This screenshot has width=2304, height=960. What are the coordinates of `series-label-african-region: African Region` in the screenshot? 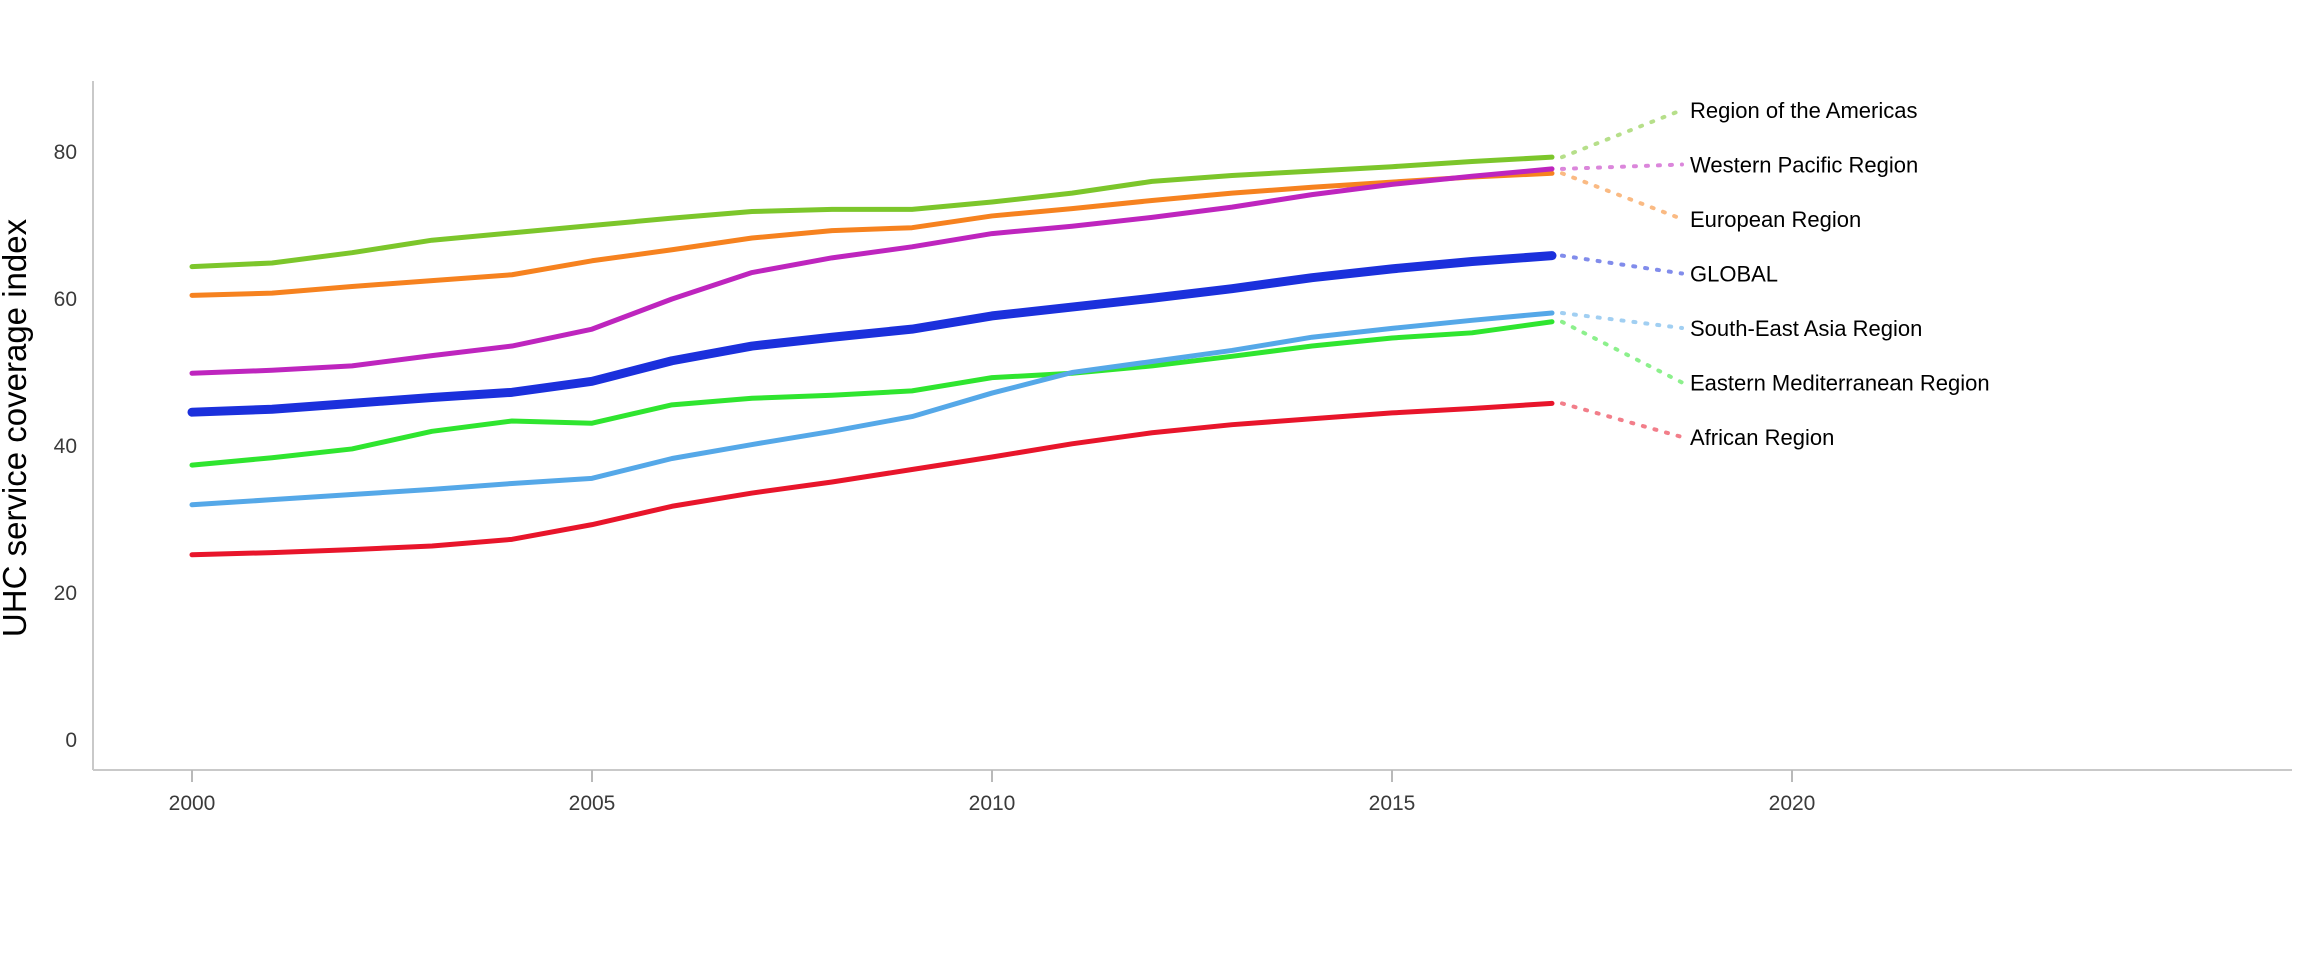 It's located at (1762, 437).